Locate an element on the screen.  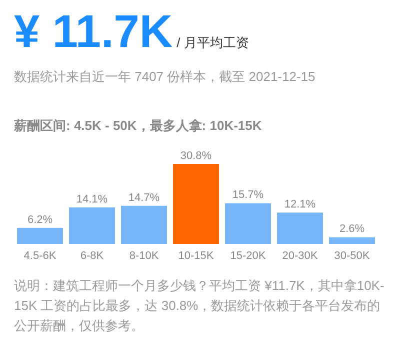
x-tick-label: 8-10K is located at coordinates (144, 256).